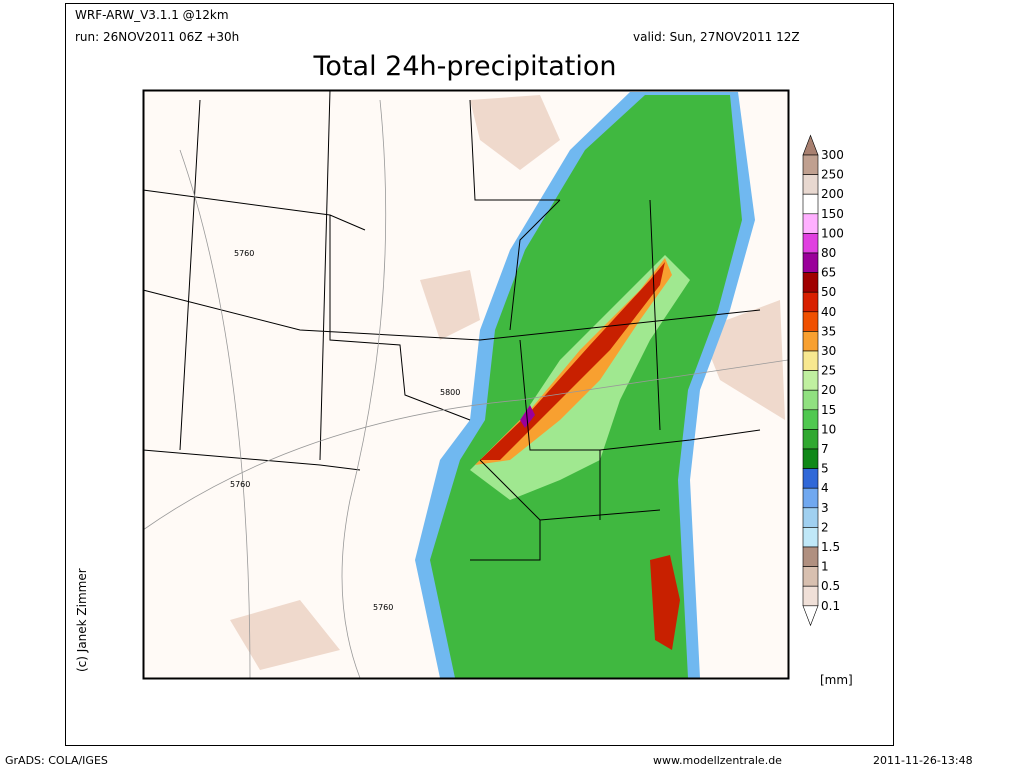 The width and height of the screenshot is (1024, 772). Describe the element at coordinates (836, 680) in the screenshot. I see `unit-label: [mm]` at that location.